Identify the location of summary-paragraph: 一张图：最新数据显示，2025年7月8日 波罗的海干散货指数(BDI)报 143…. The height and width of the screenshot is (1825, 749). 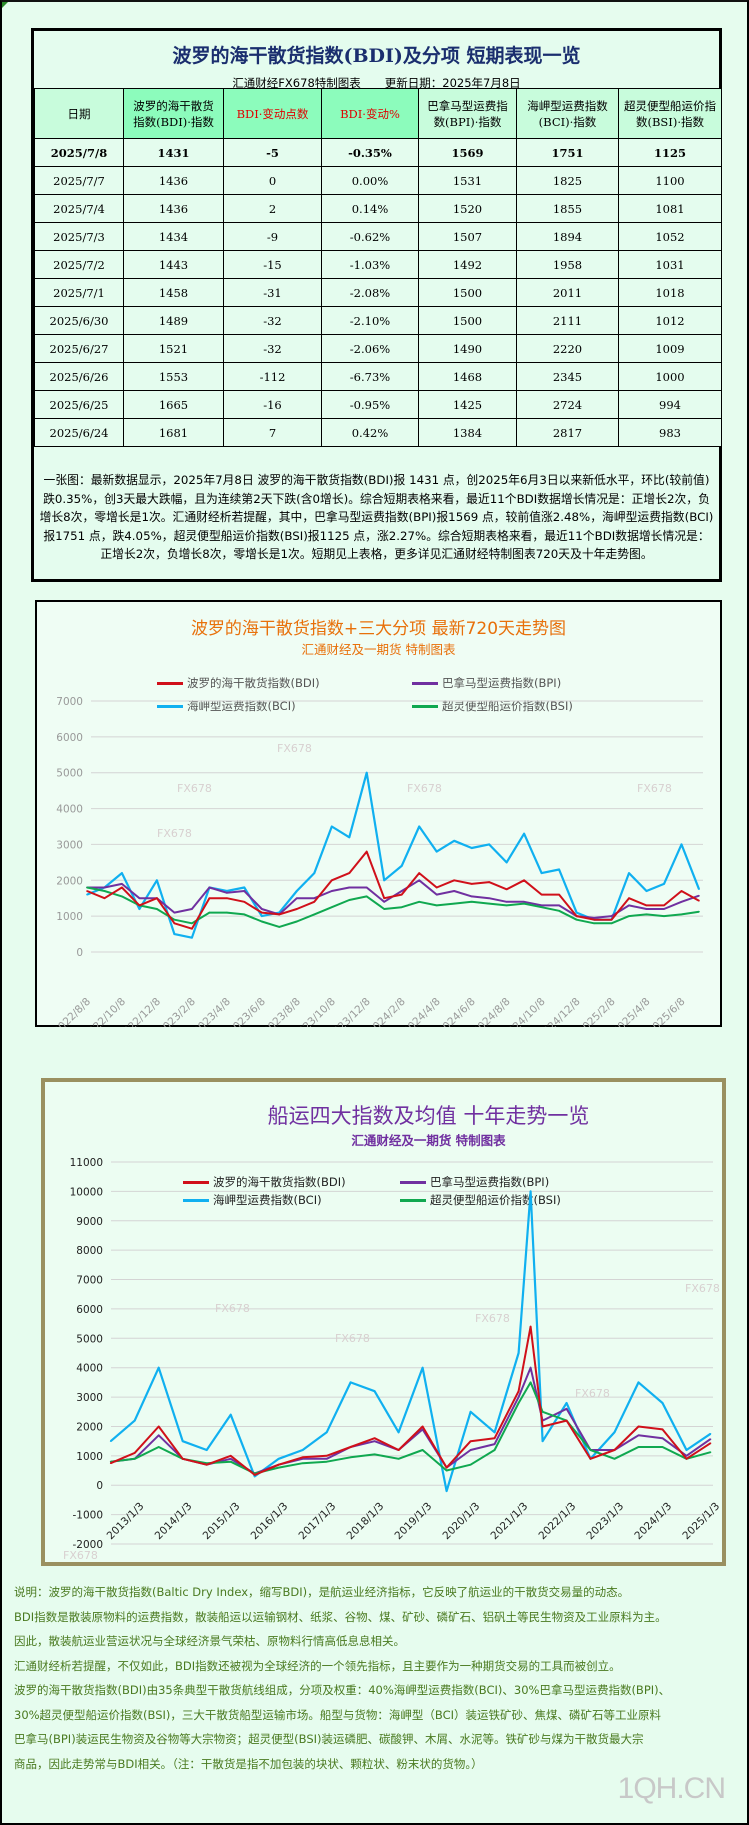
(376, 517).